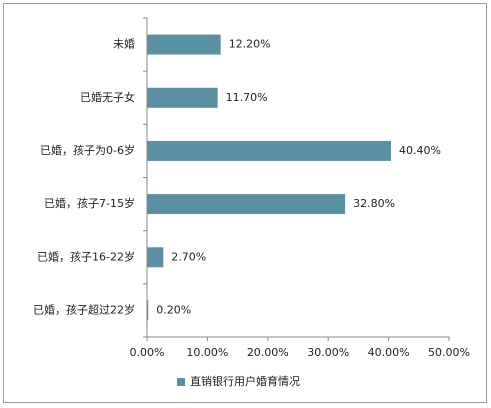 The height and width of the screenshot is (408, 491). I want to click on y-tick-label: 已婚，孩子为0-6岁, so click(87, 150).